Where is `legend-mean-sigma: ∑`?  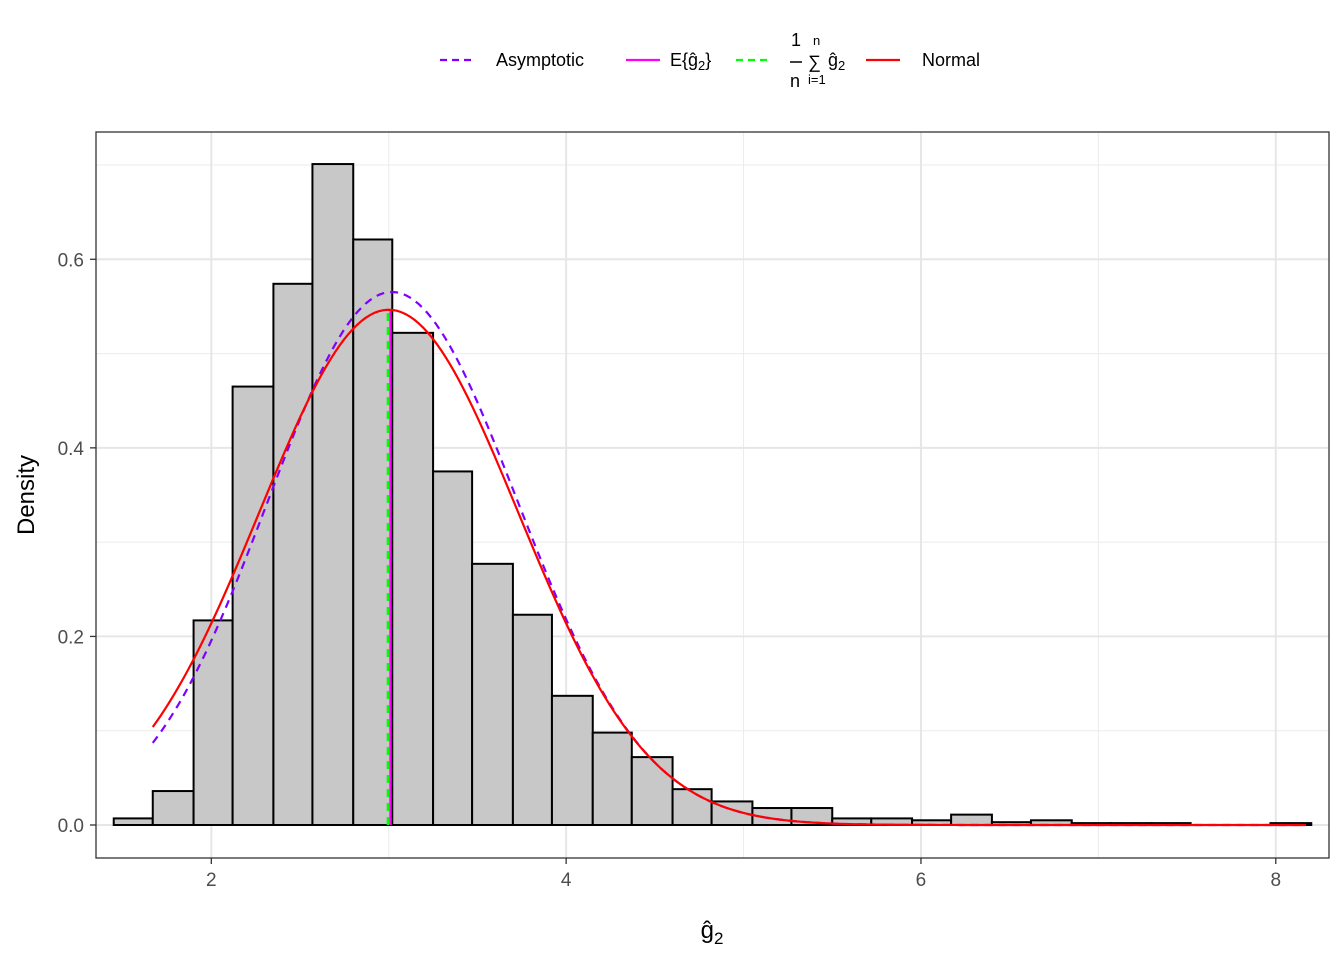 legend-mean-sigma: ∑ is located at coordinates (814, 62).